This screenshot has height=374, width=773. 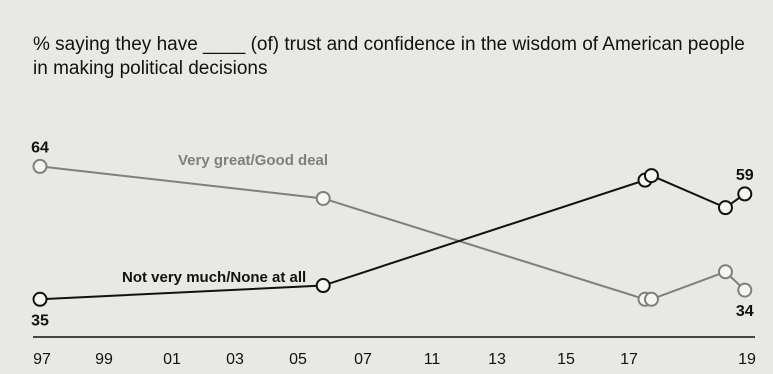 What do you see at coordinates (40, 320) in the screenshot?
I see `data-value-label: 35` at bounding box center [40, 320].